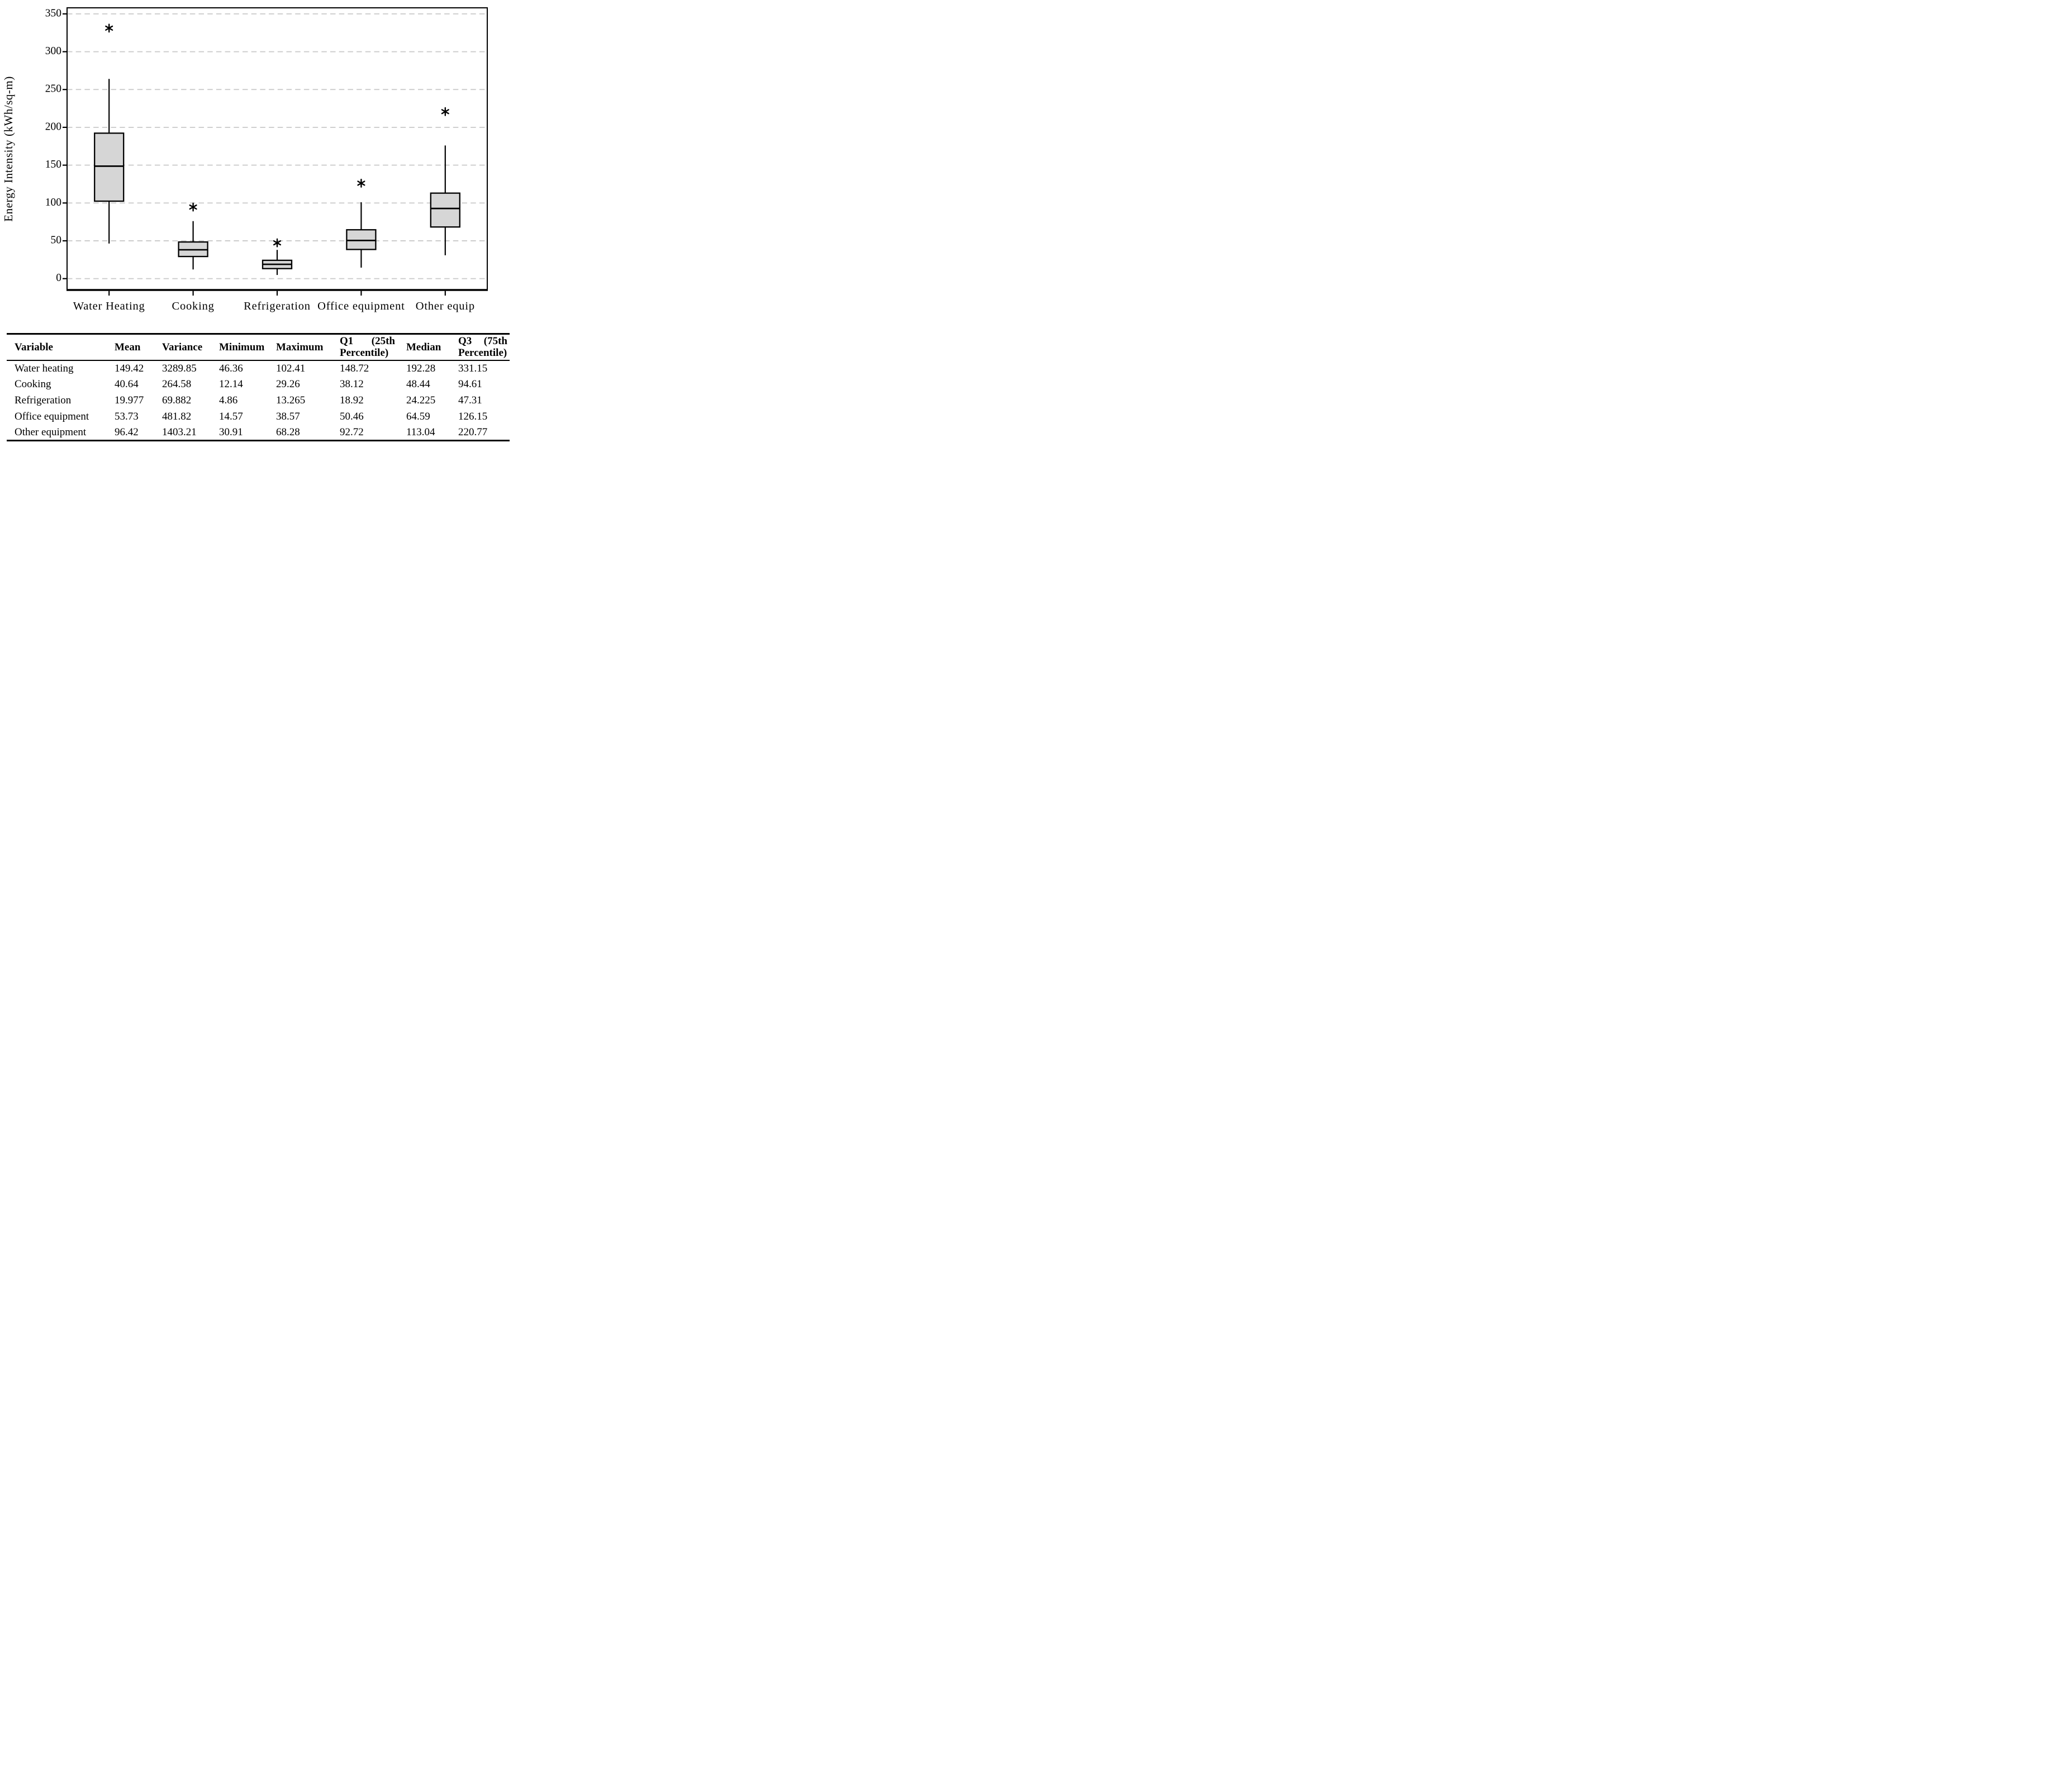  I want to click on cell: 38.12, so click(352, 384).